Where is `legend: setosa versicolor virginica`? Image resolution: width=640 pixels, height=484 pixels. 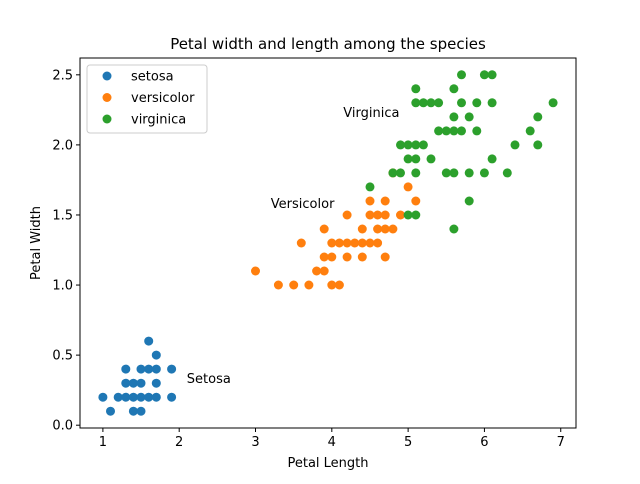 legend: setosa versicolor virginica is located at coordinates (147, 99).